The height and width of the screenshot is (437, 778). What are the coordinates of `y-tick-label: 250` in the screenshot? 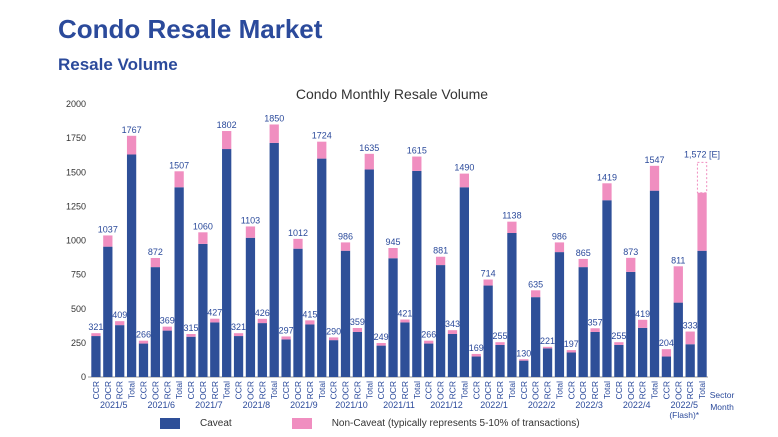 It's located at (78, 343).